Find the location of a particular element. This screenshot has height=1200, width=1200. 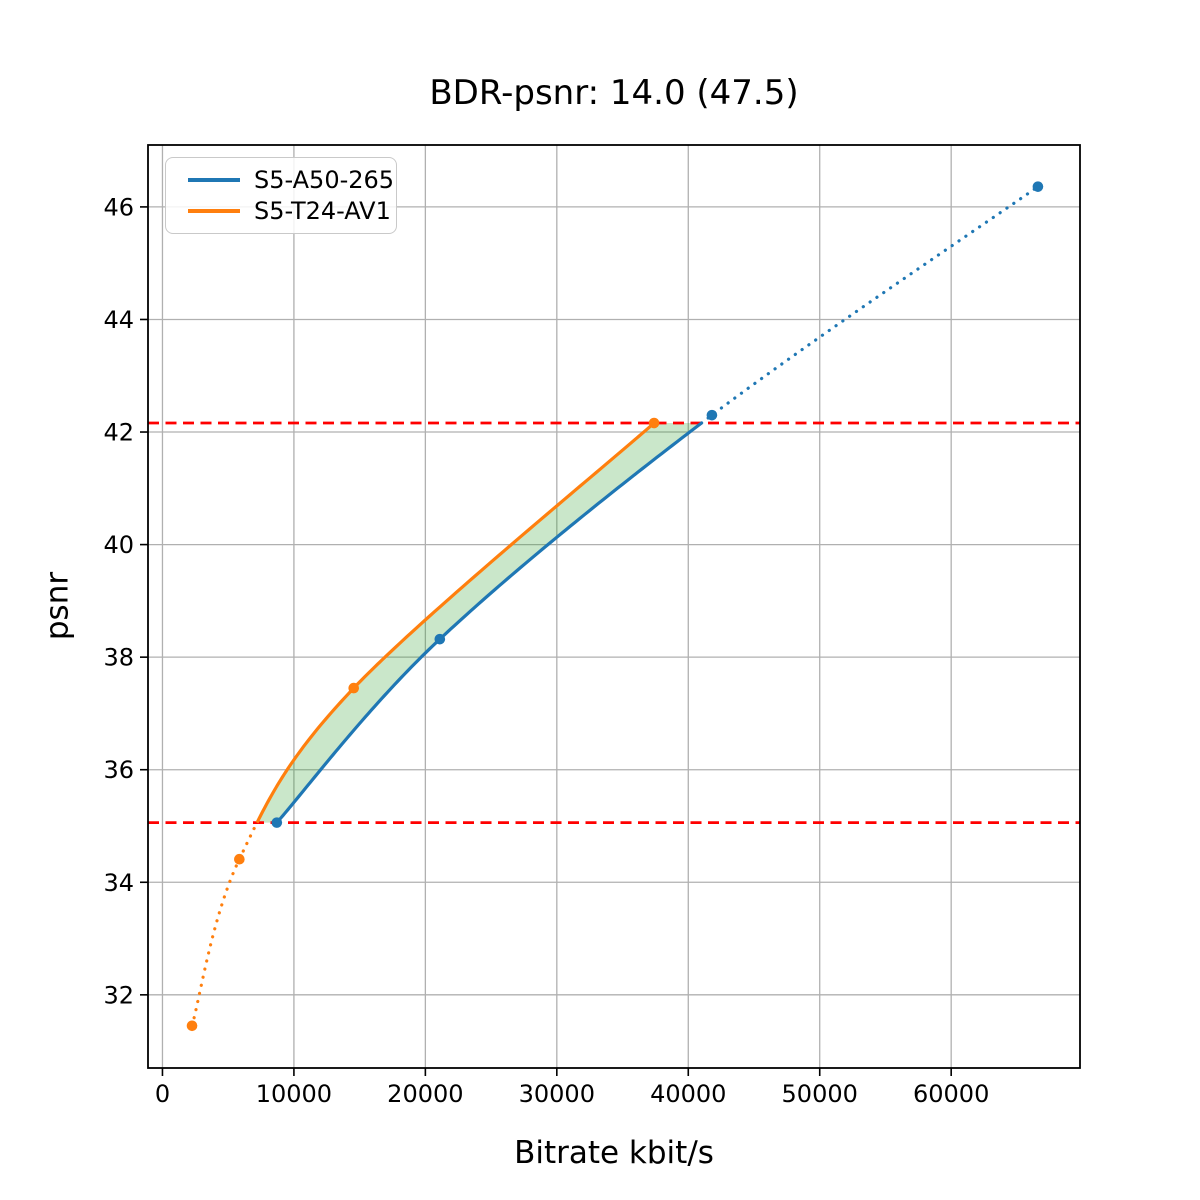

y-tick-label: 36 is located at coordinates (118, 770).